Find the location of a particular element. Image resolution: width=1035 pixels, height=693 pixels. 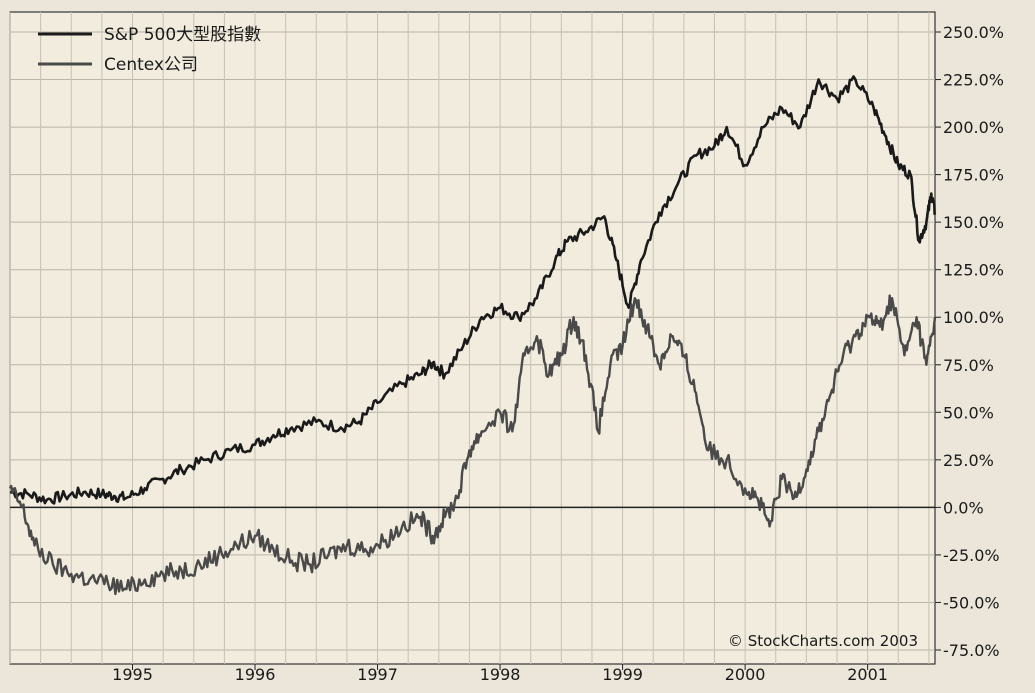

legend: S&P 500大型股指數 Centex公司 is located at coordinates (149, 50).